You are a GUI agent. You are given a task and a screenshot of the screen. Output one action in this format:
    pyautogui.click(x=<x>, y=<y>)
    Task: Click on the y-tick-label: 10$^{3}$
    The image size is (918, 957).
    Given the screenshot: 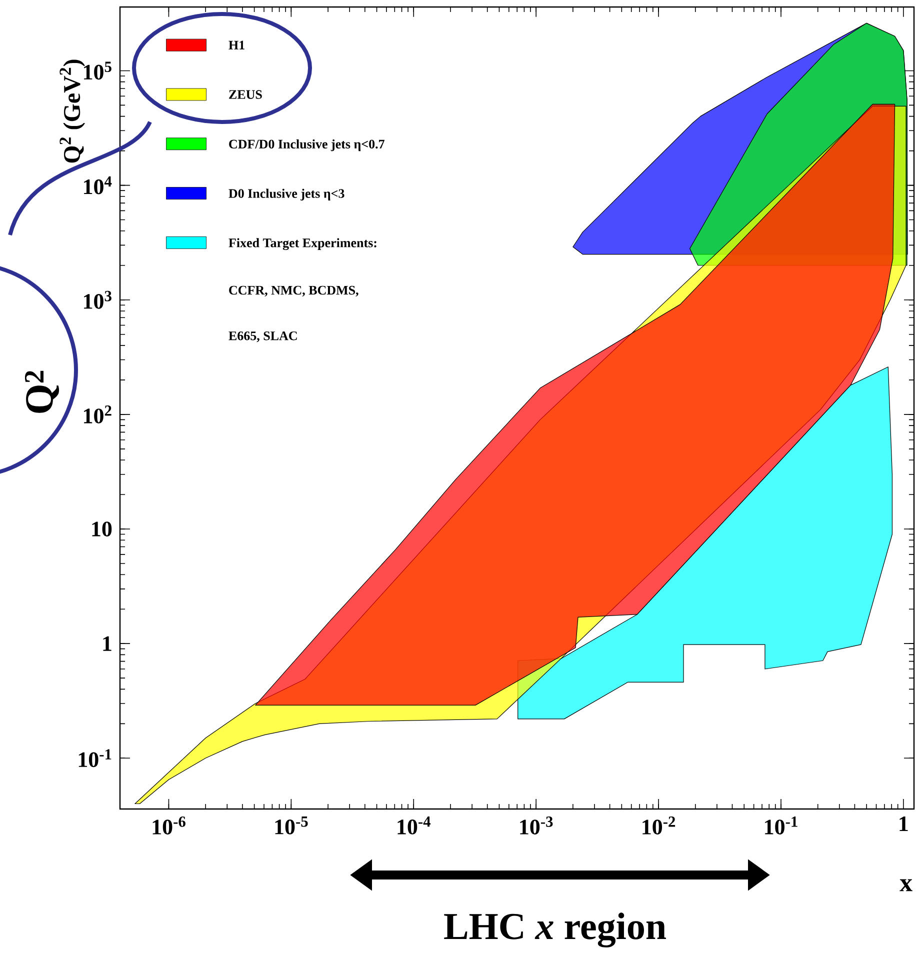 What is the action you would take?
    pyautogui.click(x=98, y=299)
    